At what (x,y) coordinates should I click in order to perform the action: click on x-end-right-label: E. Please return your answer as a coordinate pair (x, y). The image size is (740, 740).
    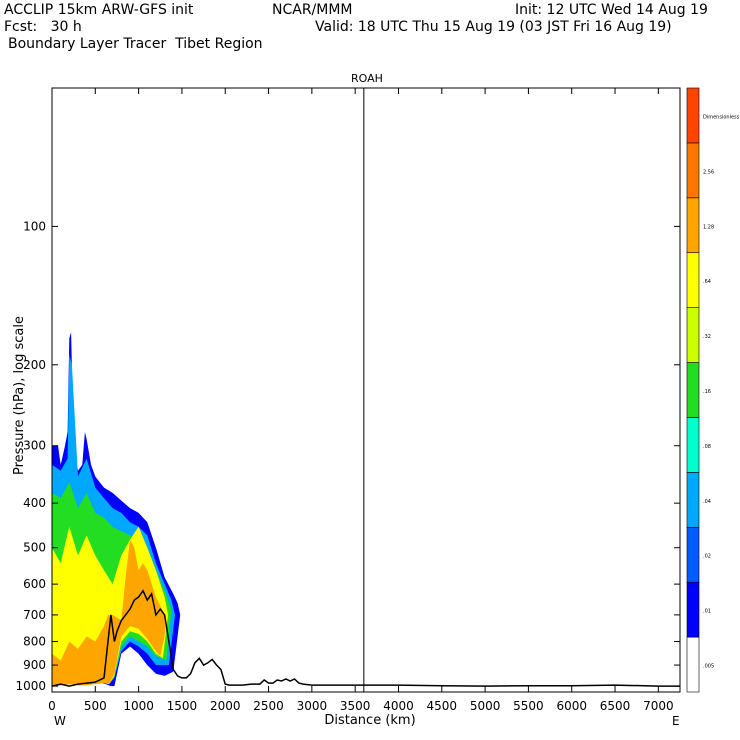
    Looking at the image, I should click on (676, 721).